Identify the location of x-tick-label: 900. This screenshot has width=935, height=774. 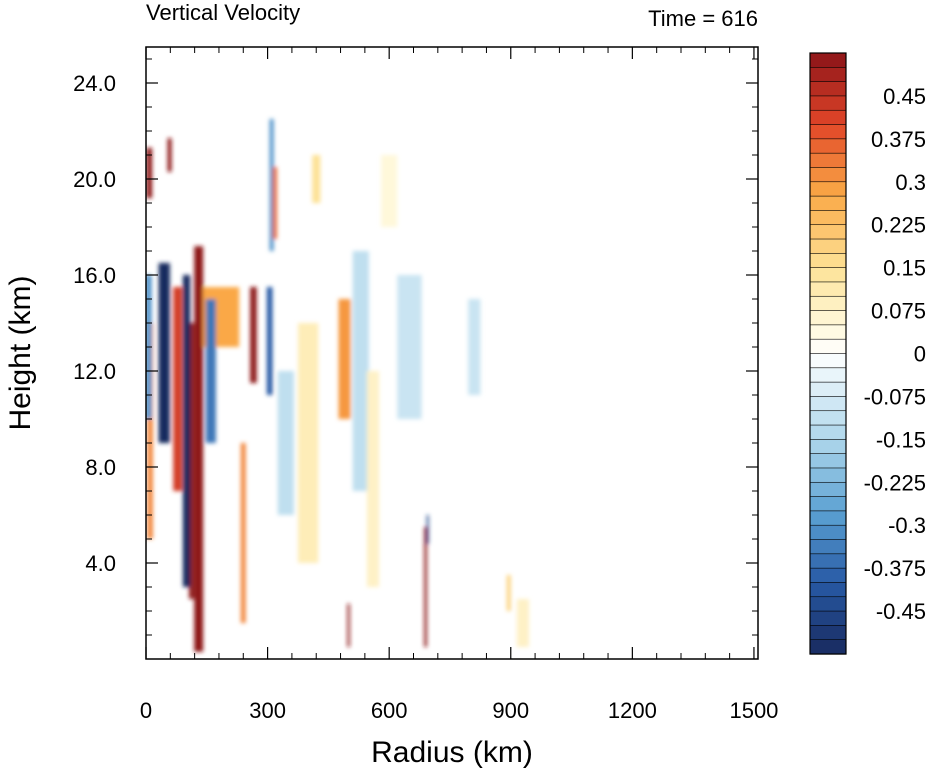
(510, 710).